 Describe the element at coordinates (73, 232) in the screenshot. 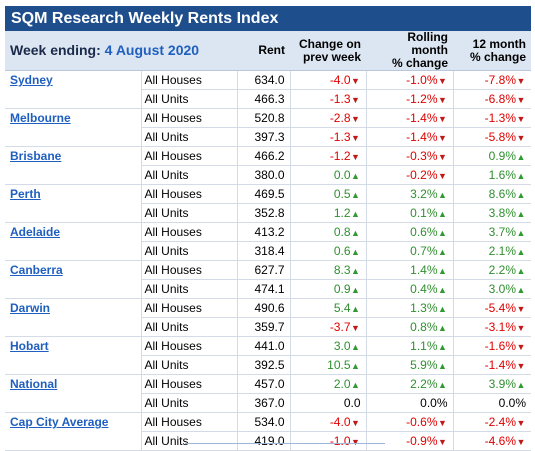

I see `city-link: Adelaide` at that location.